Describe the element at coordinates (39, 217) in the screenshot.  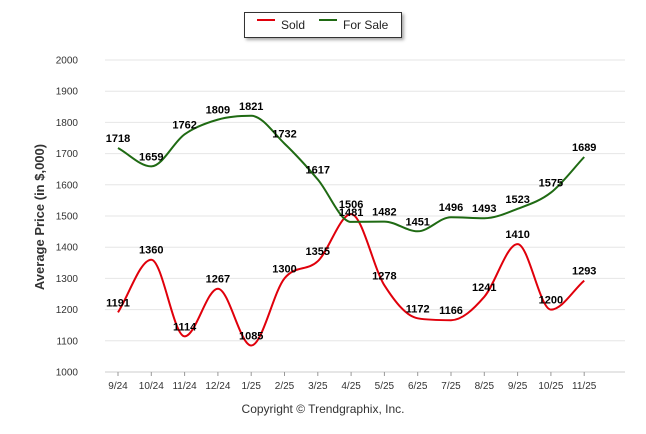
I see `y-axis-title: Average Price (in $,000)` at that location.